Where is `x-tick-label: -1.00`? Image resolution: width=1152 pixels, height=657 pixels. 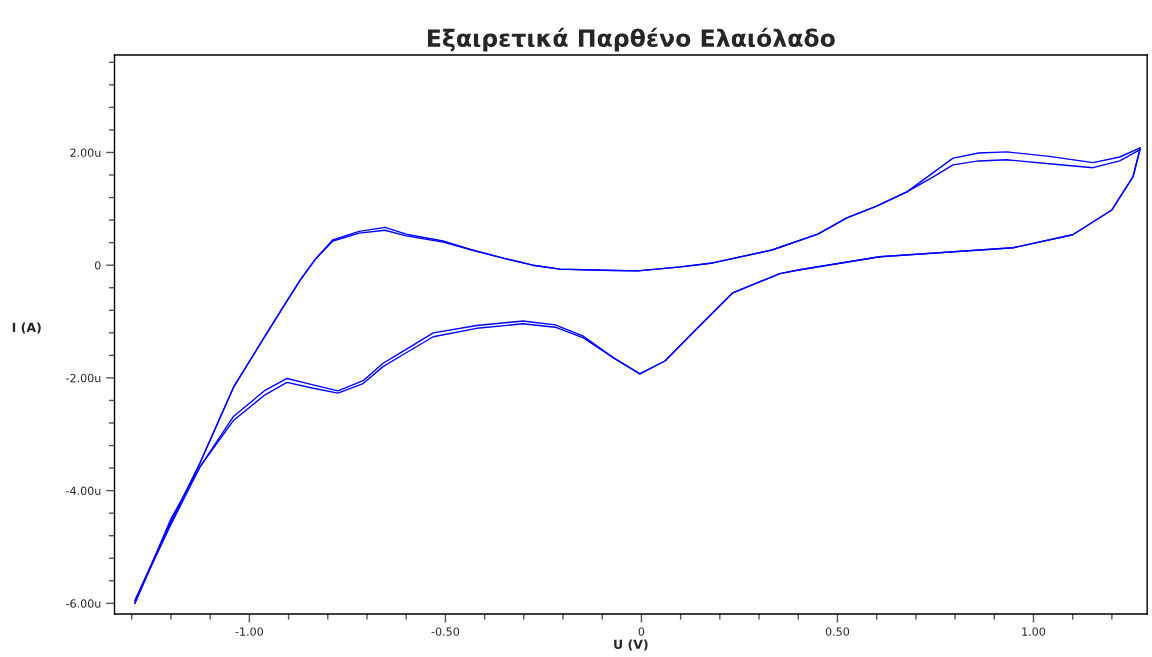
x-tick-label: -1.00 is located at coordinates (249, 631).